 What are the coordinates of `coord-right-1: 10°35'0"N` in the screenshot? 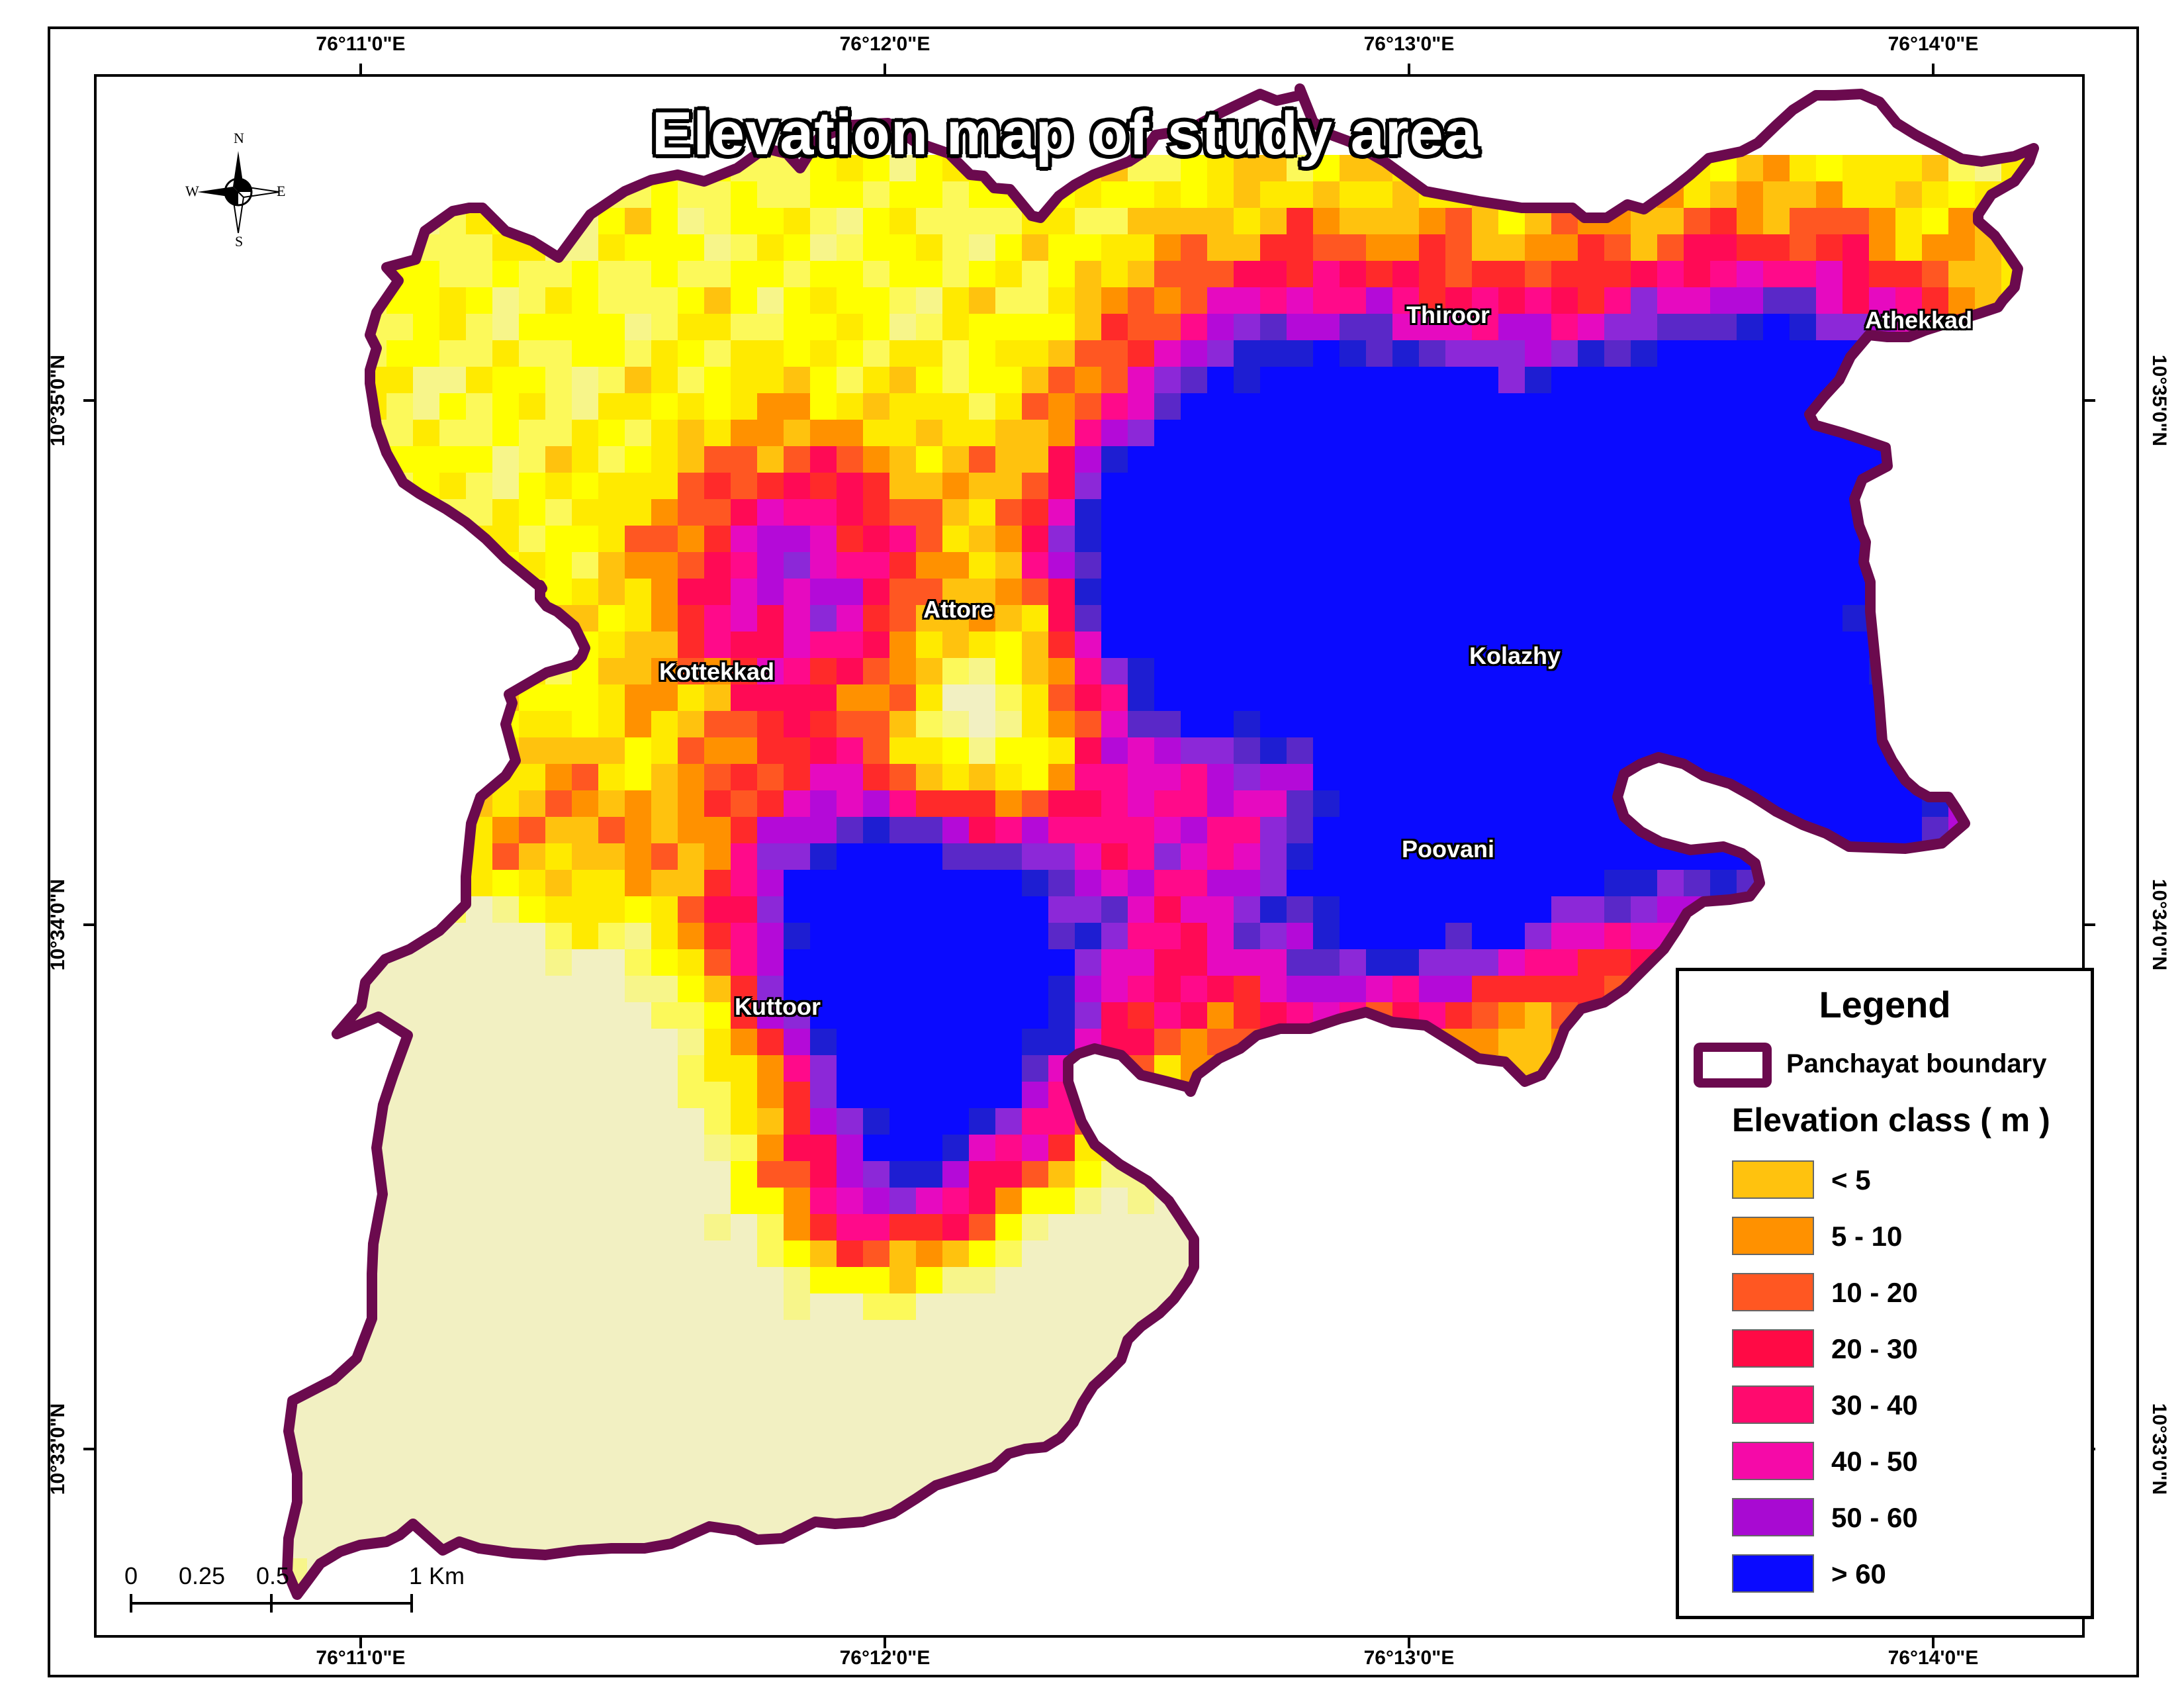 It's located at (2159, 400).